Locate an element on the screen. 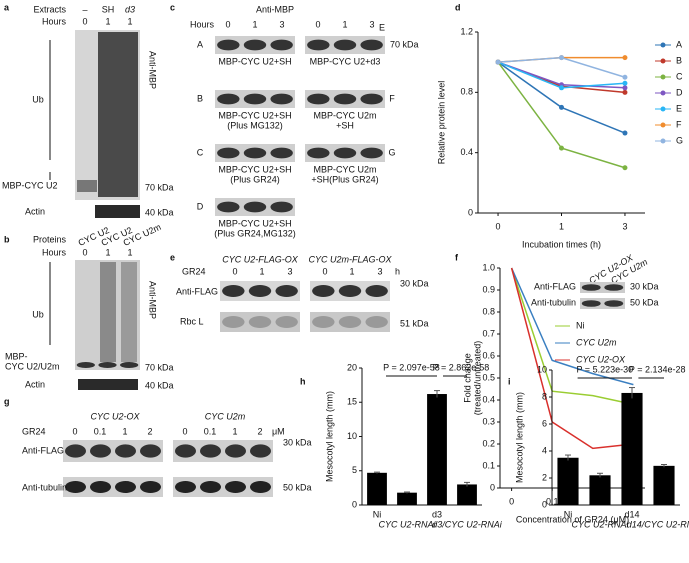  label: (Plus MG132) is located at coordinates (255, 125).